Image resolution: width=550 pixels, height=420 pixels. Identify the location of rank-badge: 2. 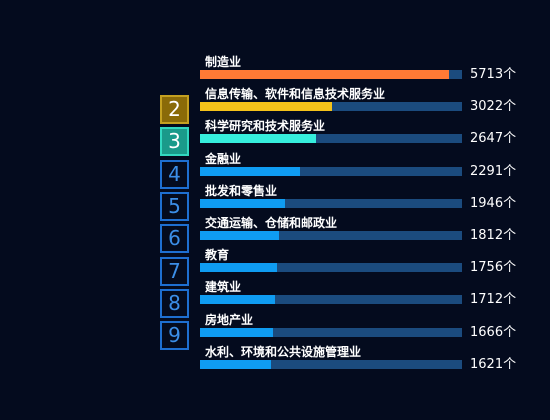
(174, 109).